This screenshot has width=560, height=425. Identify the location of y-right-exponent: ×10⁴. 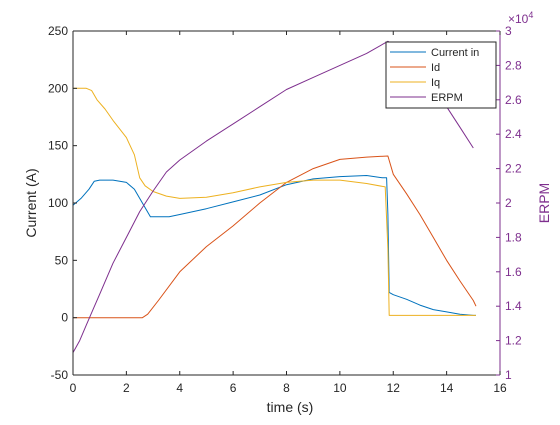
(520, 18).